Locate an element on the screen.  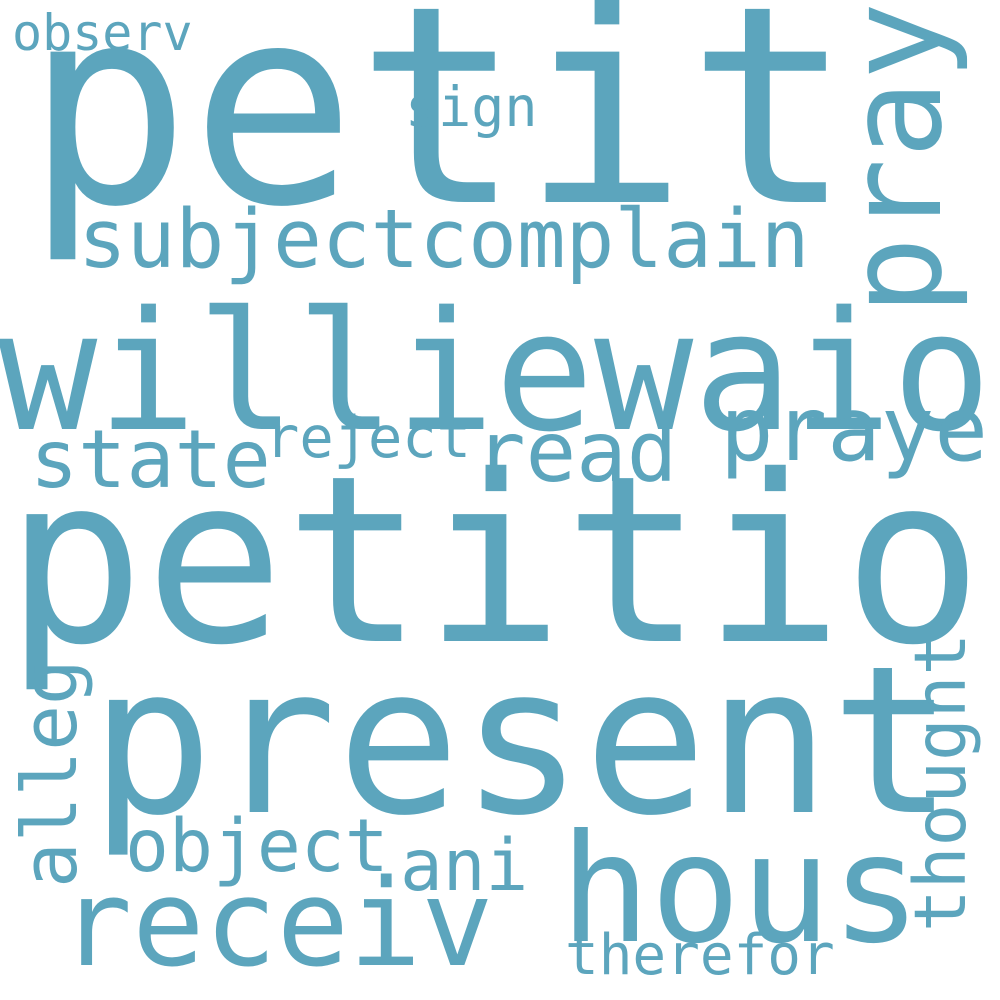
word-pray: pray is located at coordinates (895, 158).